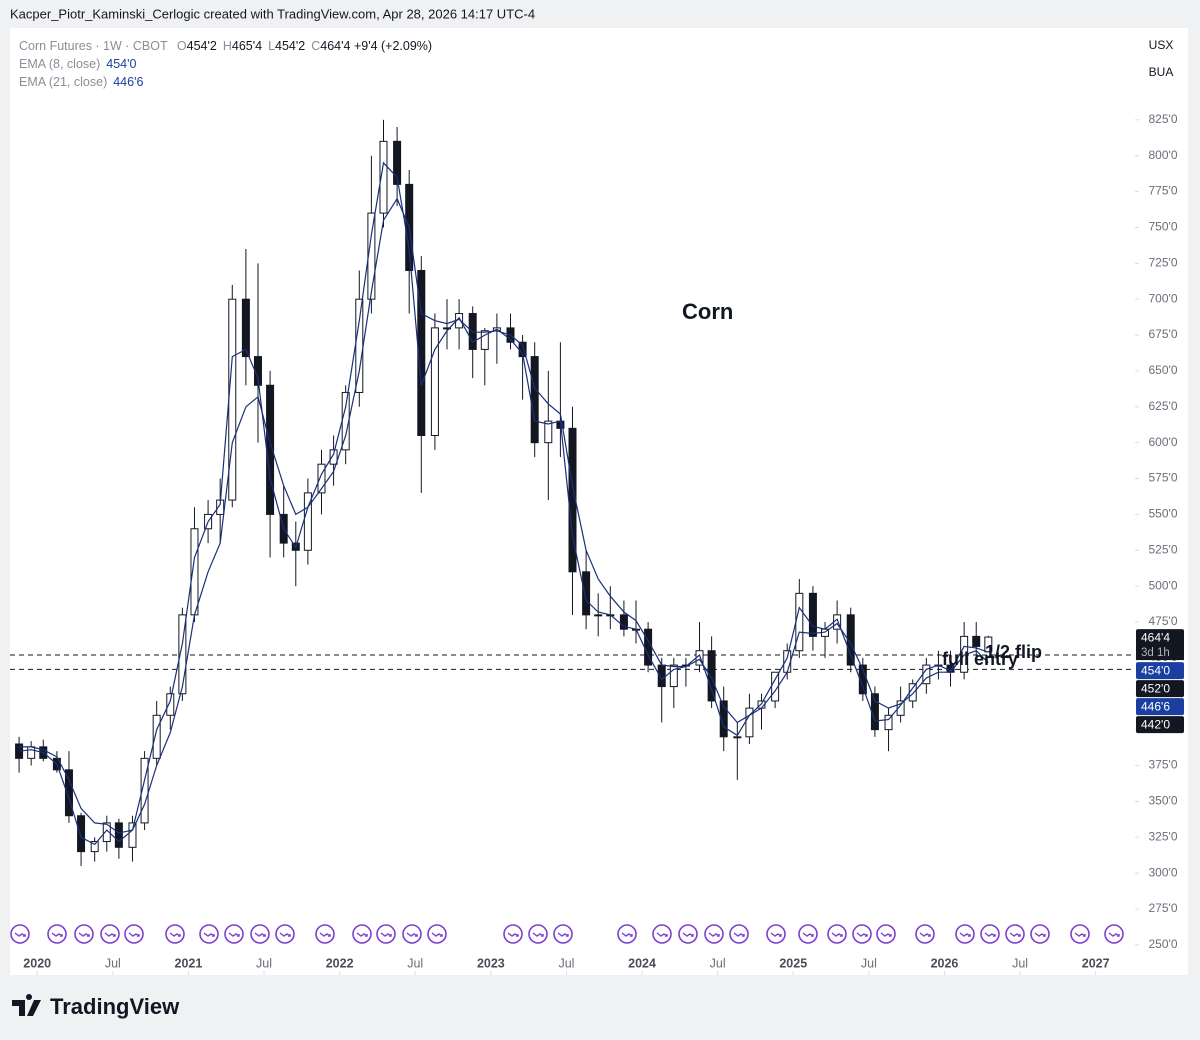 The width and height of the screenshot is (1200, 1040). I want to click on y-tick-label: 775'0, so click(1163, 191).